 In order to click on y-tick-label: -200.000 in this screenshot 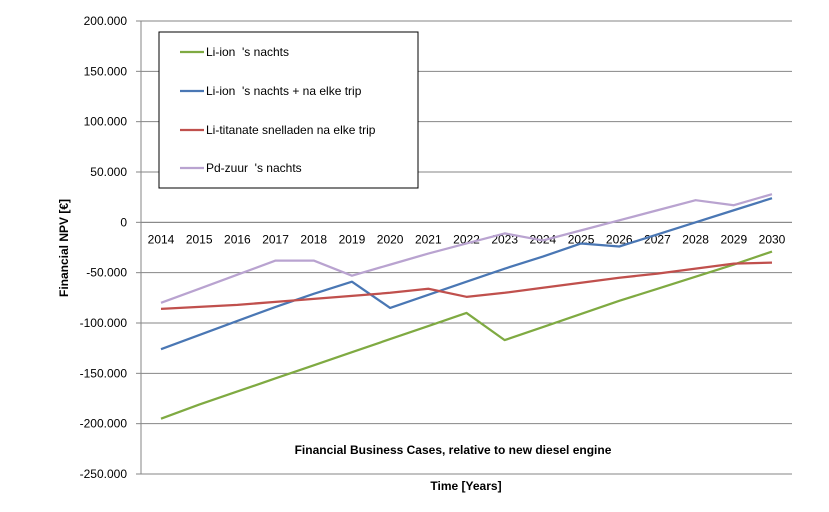, I will do `click(104, 424)`.